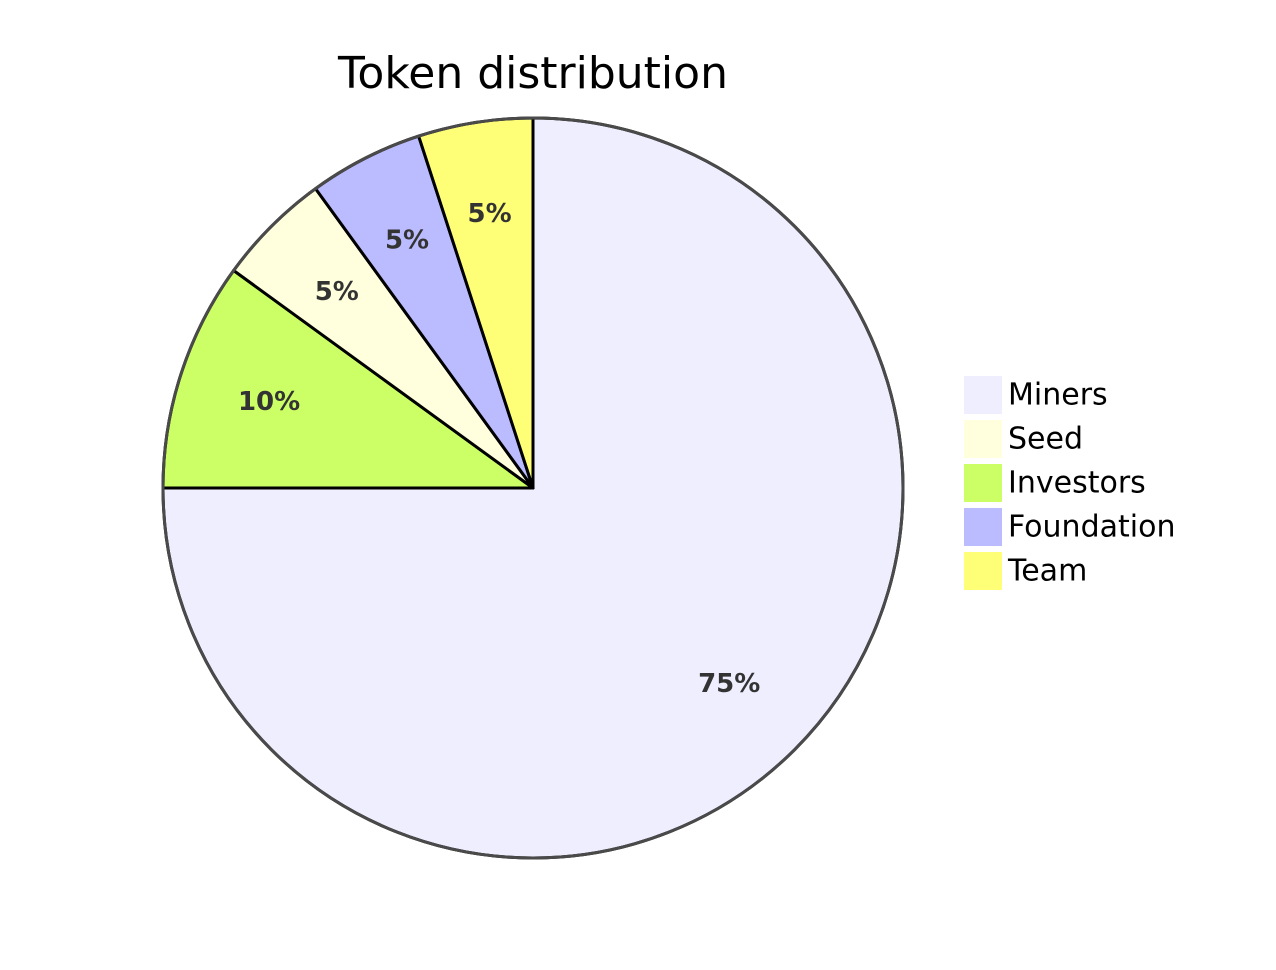  What do you see at coordinates (983, 571) in the screenshot?
I see `legend-swatch-team` at bounding box center [983, 571].